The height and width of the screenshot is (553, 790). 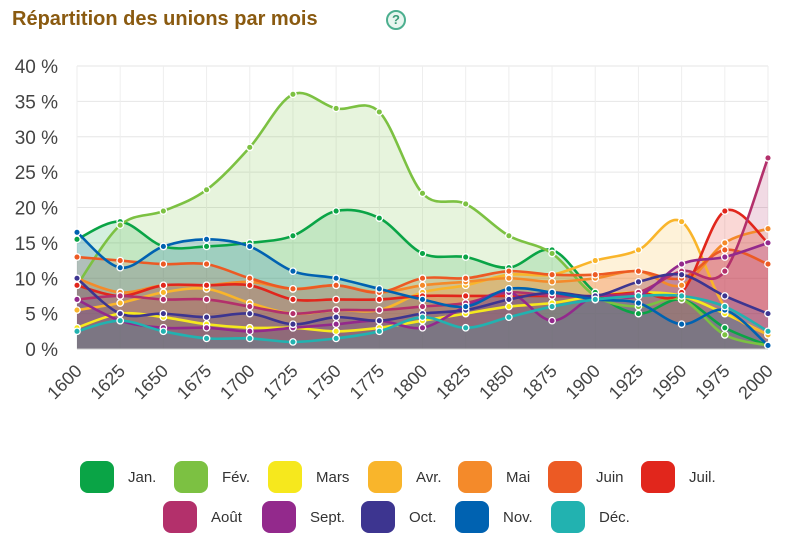 What do you see at coordinates (509, 306) in the screenshot?
I see `data-point-mars` at bounding box center [509, 306].